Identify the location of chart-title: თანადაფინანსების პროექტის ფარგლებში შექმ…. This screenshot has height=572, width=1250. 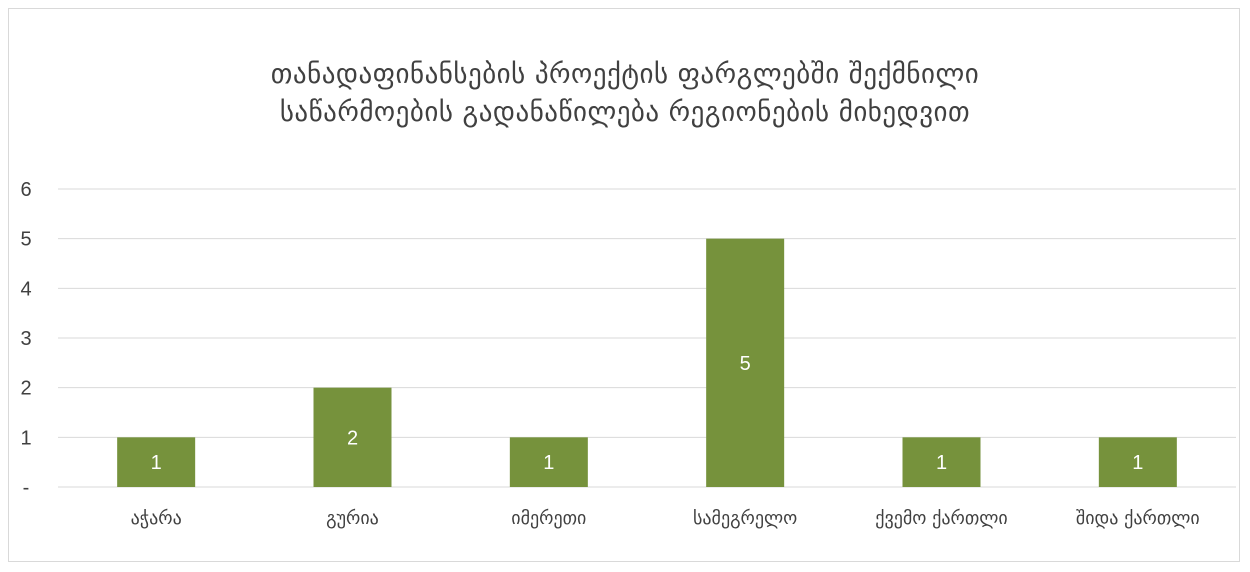
(625, 94).